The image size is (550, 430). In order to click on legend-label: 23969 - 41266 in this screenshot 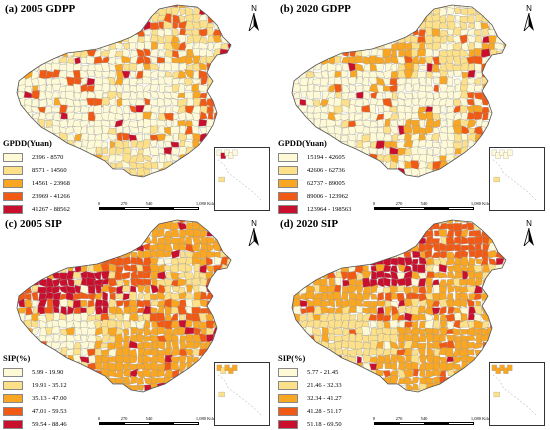, I will do `click(51, 196)`.